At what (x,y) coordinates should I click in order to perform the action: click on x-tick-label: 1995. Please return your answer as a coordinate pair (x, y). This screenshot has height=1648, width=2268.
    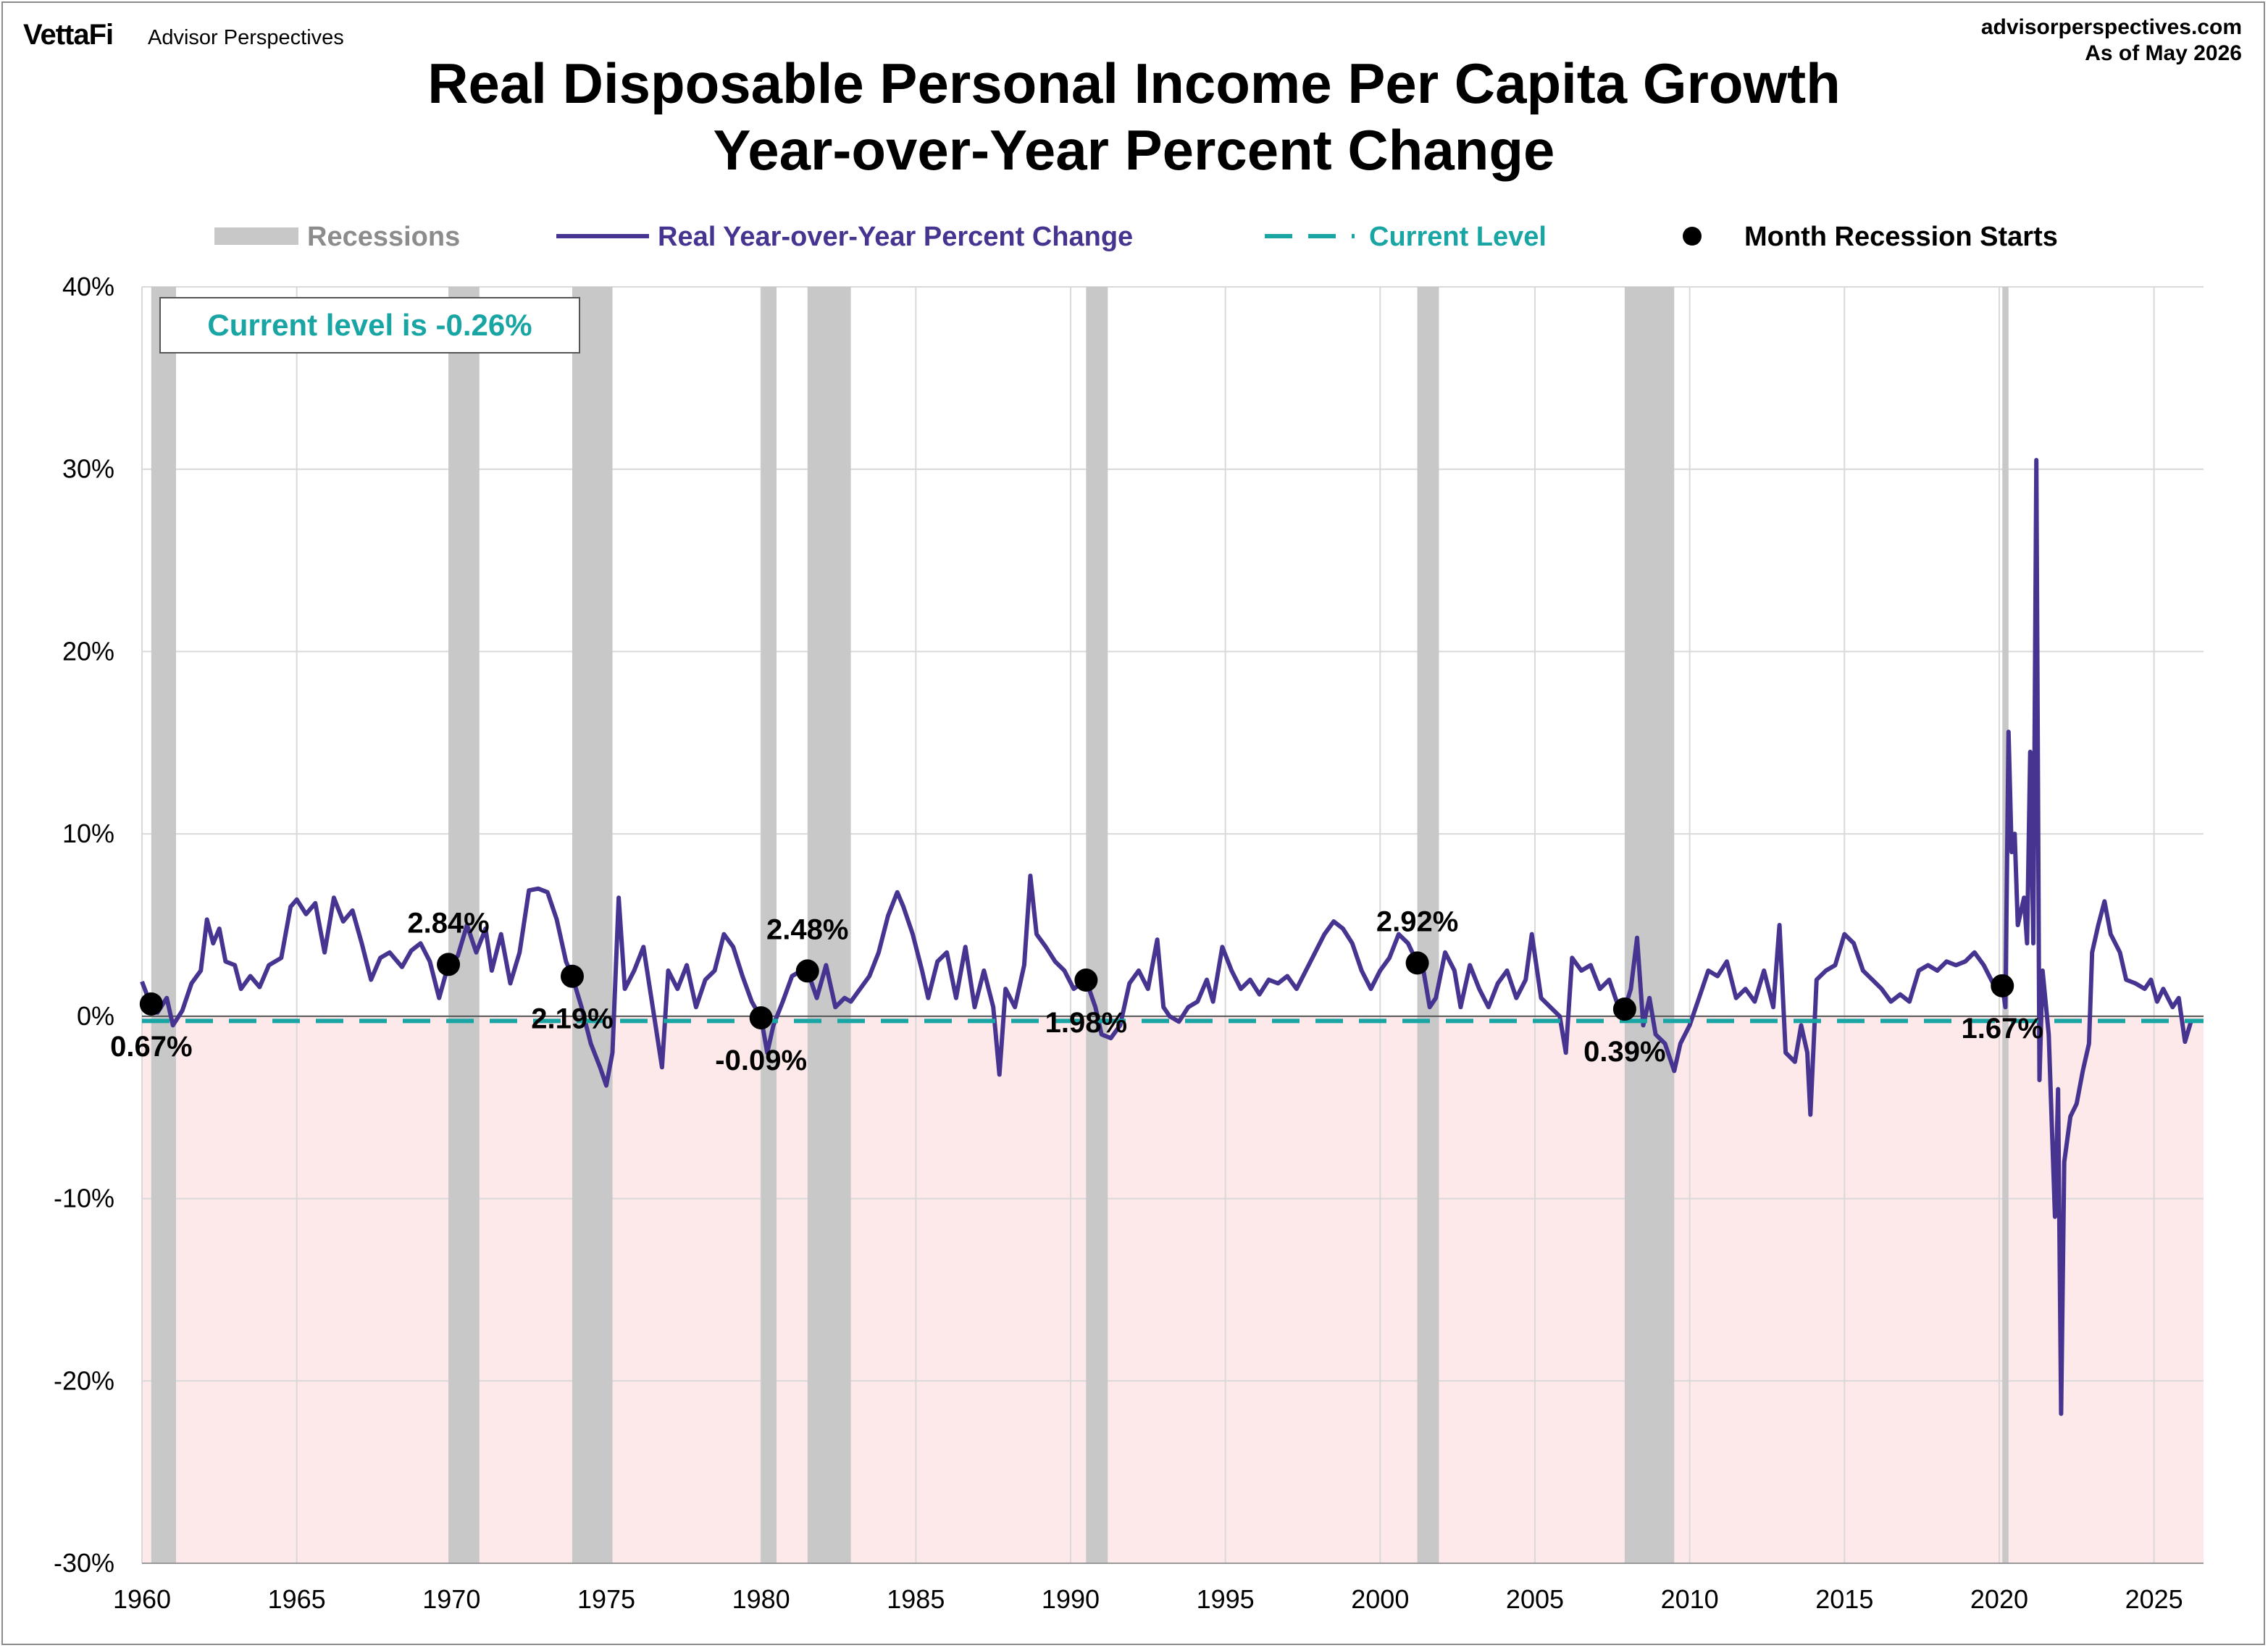
    Looking at the image, I should click on (1226, 1599).